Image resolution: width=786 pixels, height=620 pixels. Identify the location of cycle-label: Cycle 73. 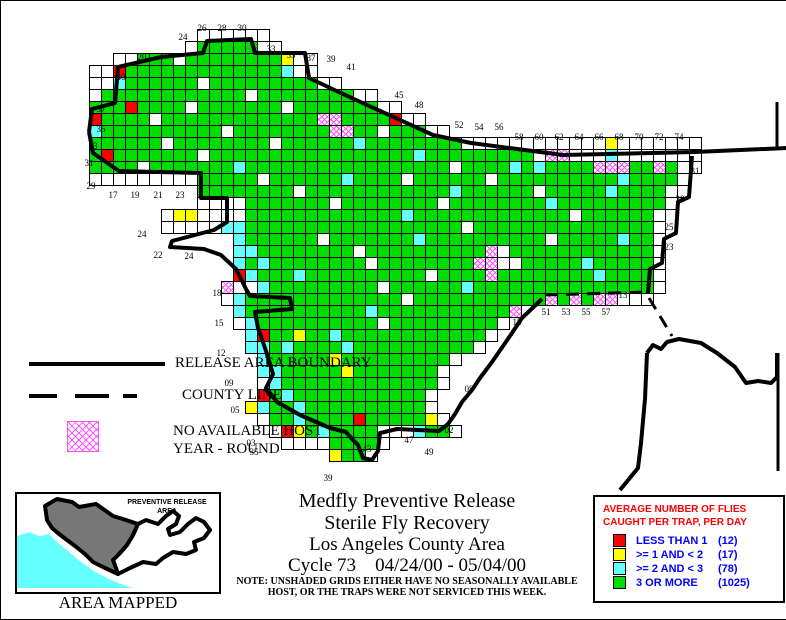
(322, 565).